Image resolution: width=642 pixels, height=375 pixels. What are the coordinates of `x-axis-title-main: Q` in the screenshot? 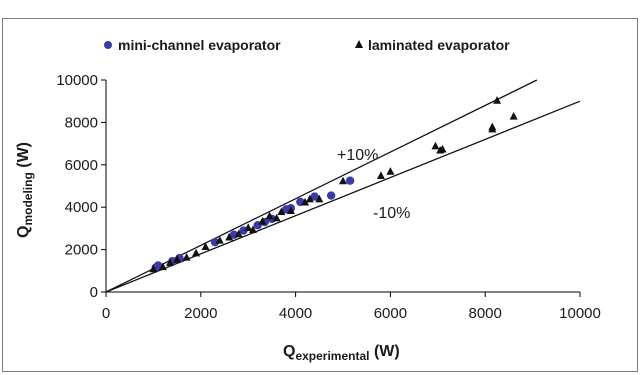 It's located at (289, 351).